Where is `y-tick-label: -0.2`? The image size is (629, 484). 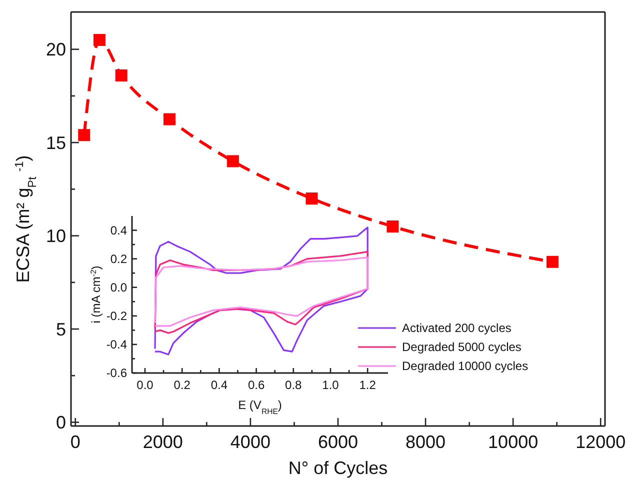 y-tick-label: -0.2 is located at coordinates (117, 316).